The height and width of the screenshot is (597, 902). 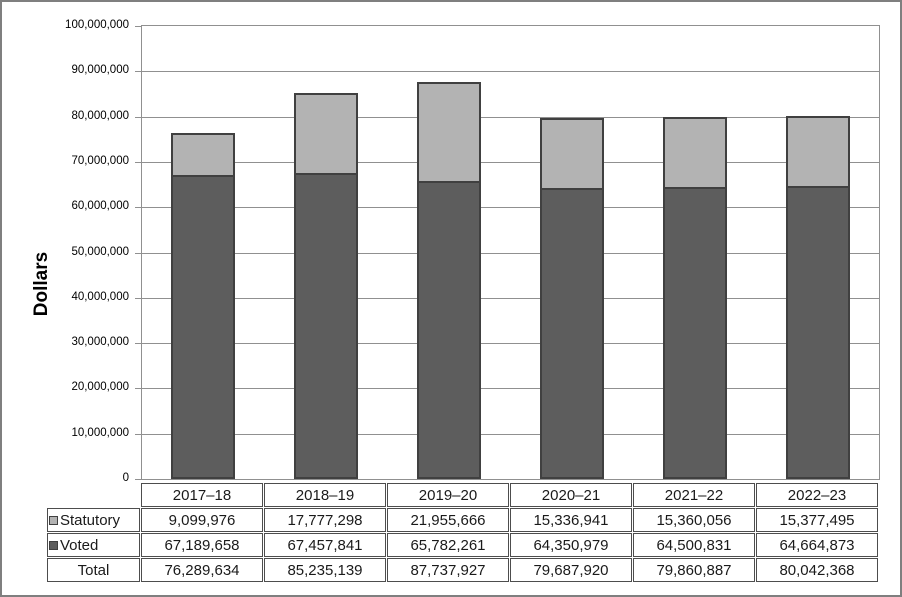 I want to click on table-value-cell: 15,377,495, so click(x=817, y=520).